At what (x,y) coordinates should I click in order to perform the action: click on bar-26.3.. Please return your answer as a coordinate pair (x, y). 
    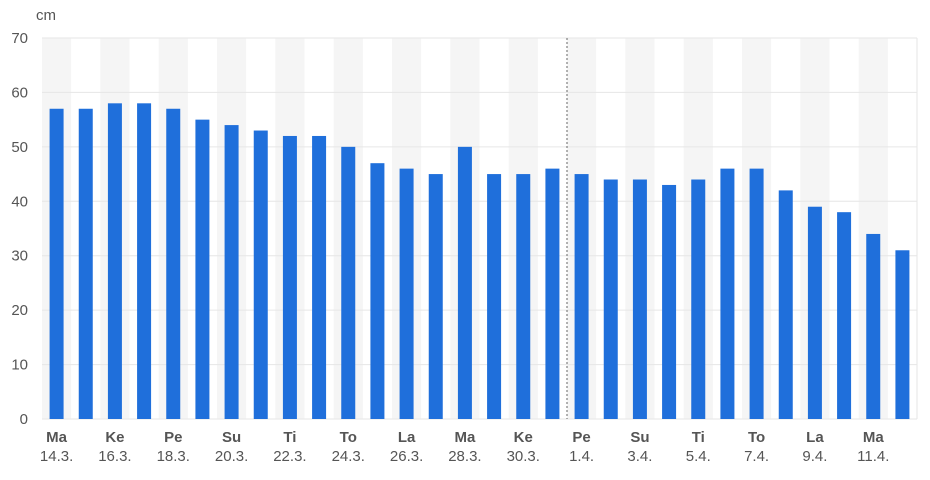
    Looking at the image, I should click on (406, 293).